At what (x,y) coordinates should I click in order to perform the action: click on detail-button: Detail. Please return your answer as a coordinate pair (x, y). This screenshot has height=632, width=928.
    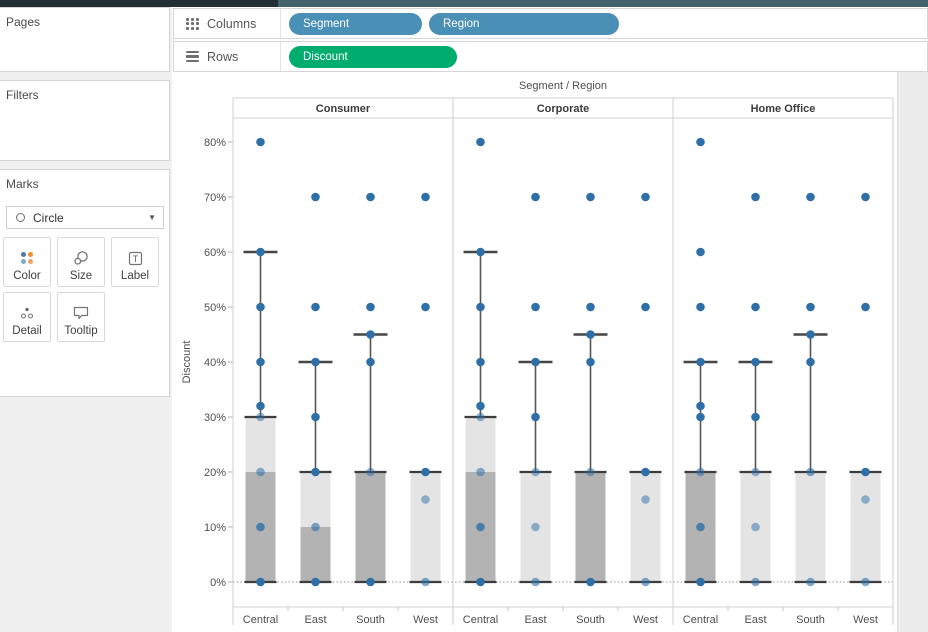
    Looking at the image, I should click on (27, 317).